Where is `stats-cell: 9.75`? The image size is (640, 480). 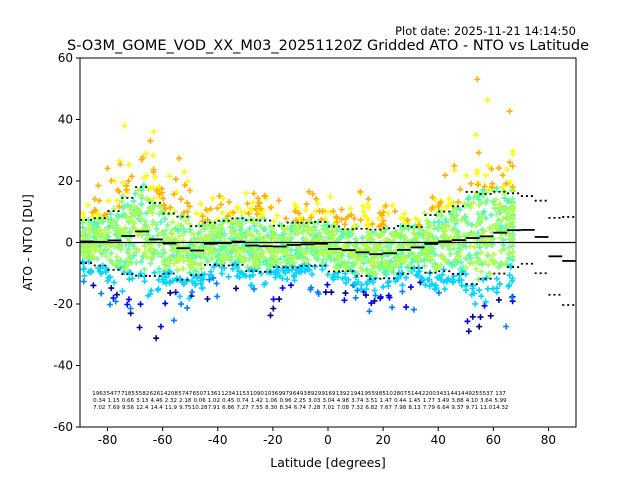
stats-cell: 9.75 is located at coordinates (185, 408).